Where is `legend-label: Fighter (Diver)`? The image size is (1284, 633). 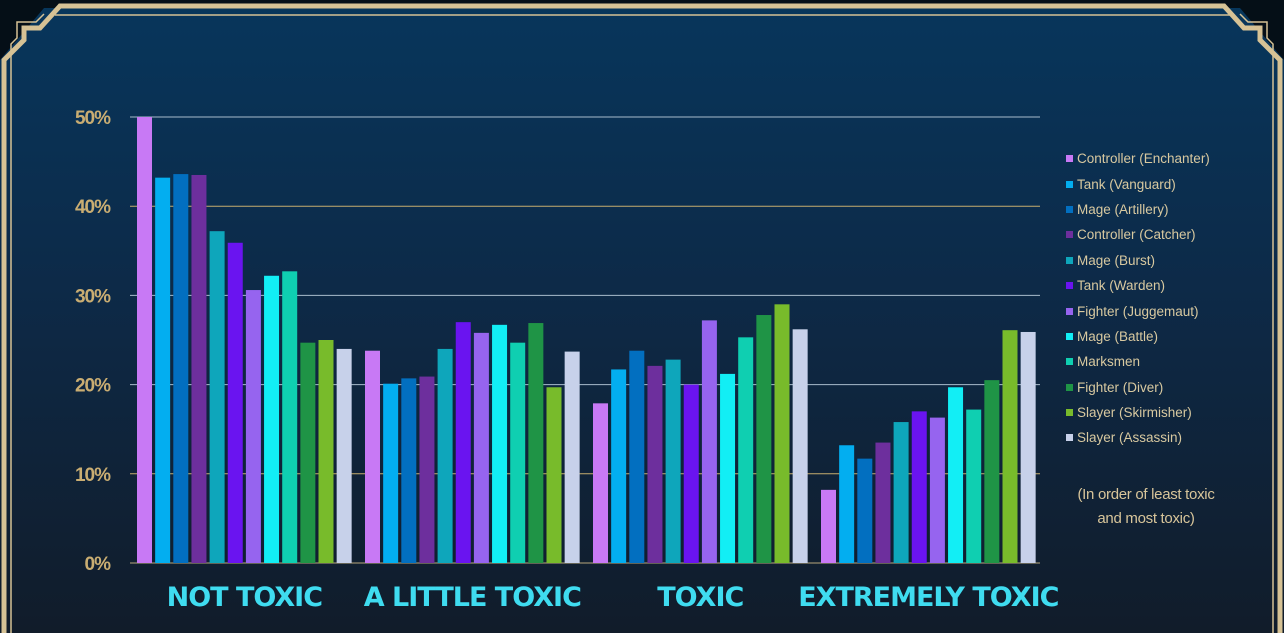 legend-label: Fighter (Diver) is located at coordinates (1120, 387).